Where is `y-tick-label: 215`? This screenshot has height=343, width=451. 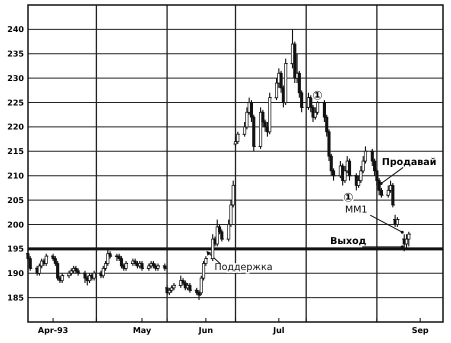 y-tick-label: 215 is located at coordinates (15, 151).